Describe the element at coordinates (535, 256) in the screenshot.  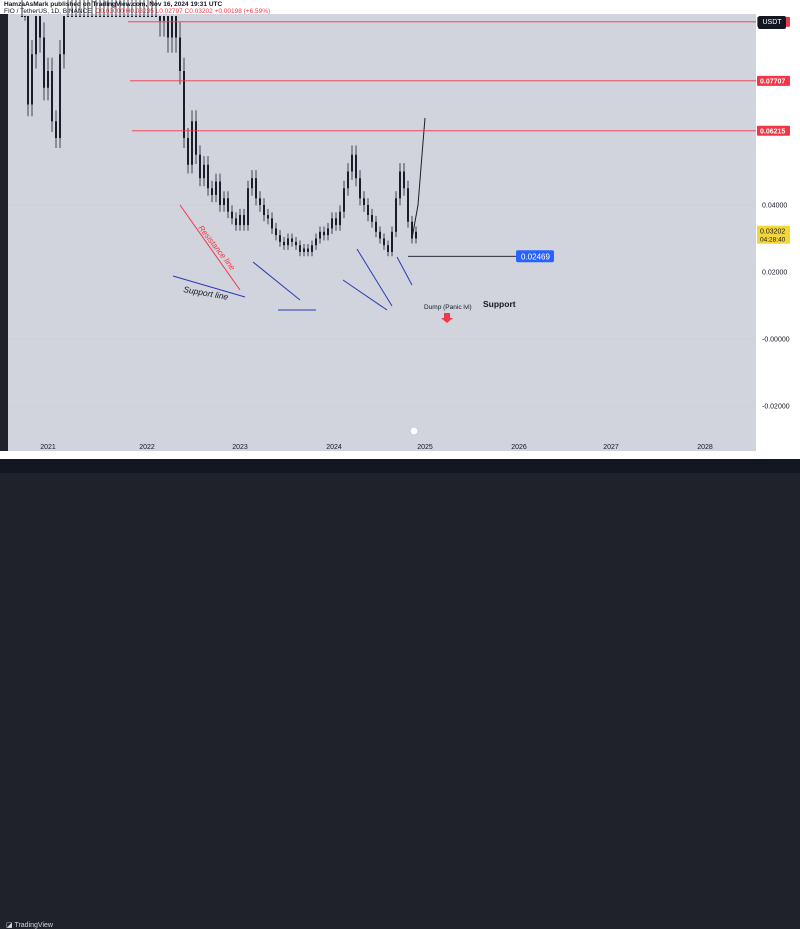
I see `support-price-badge` at that location.